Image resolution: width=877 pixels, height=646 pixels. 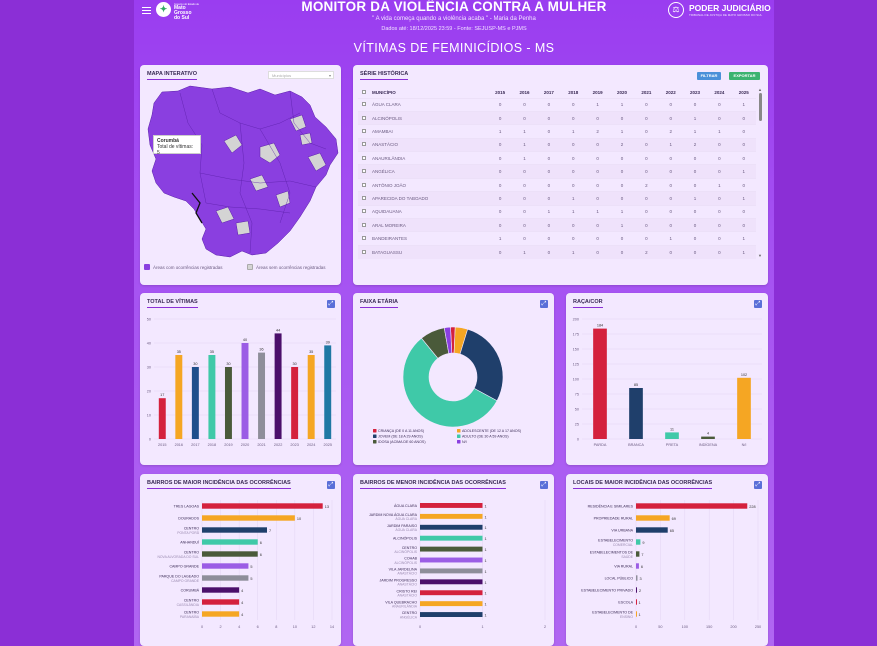 I want to click on y-tick-label: COHAB, so click(x=410, y=559).